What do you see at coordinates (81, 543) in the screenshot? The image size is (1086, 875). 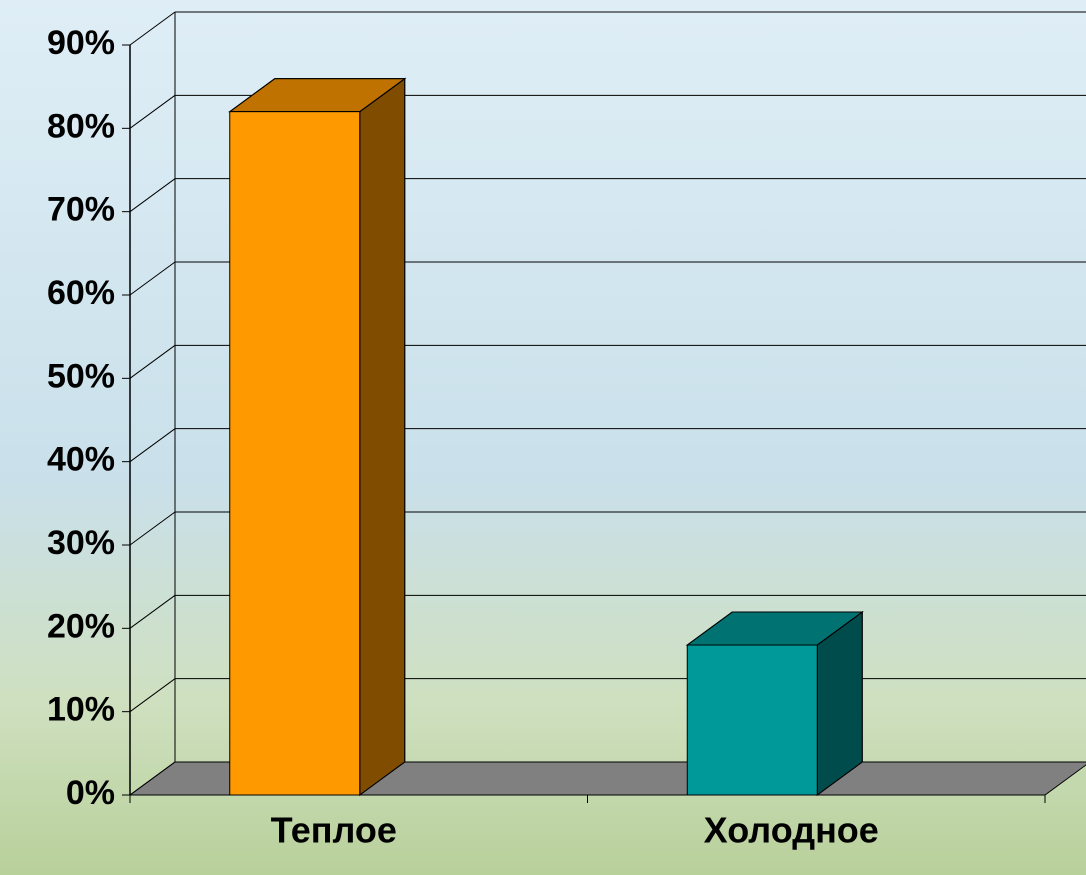 I see `y-tick-label: 30%` at bounding box center [81, 543].